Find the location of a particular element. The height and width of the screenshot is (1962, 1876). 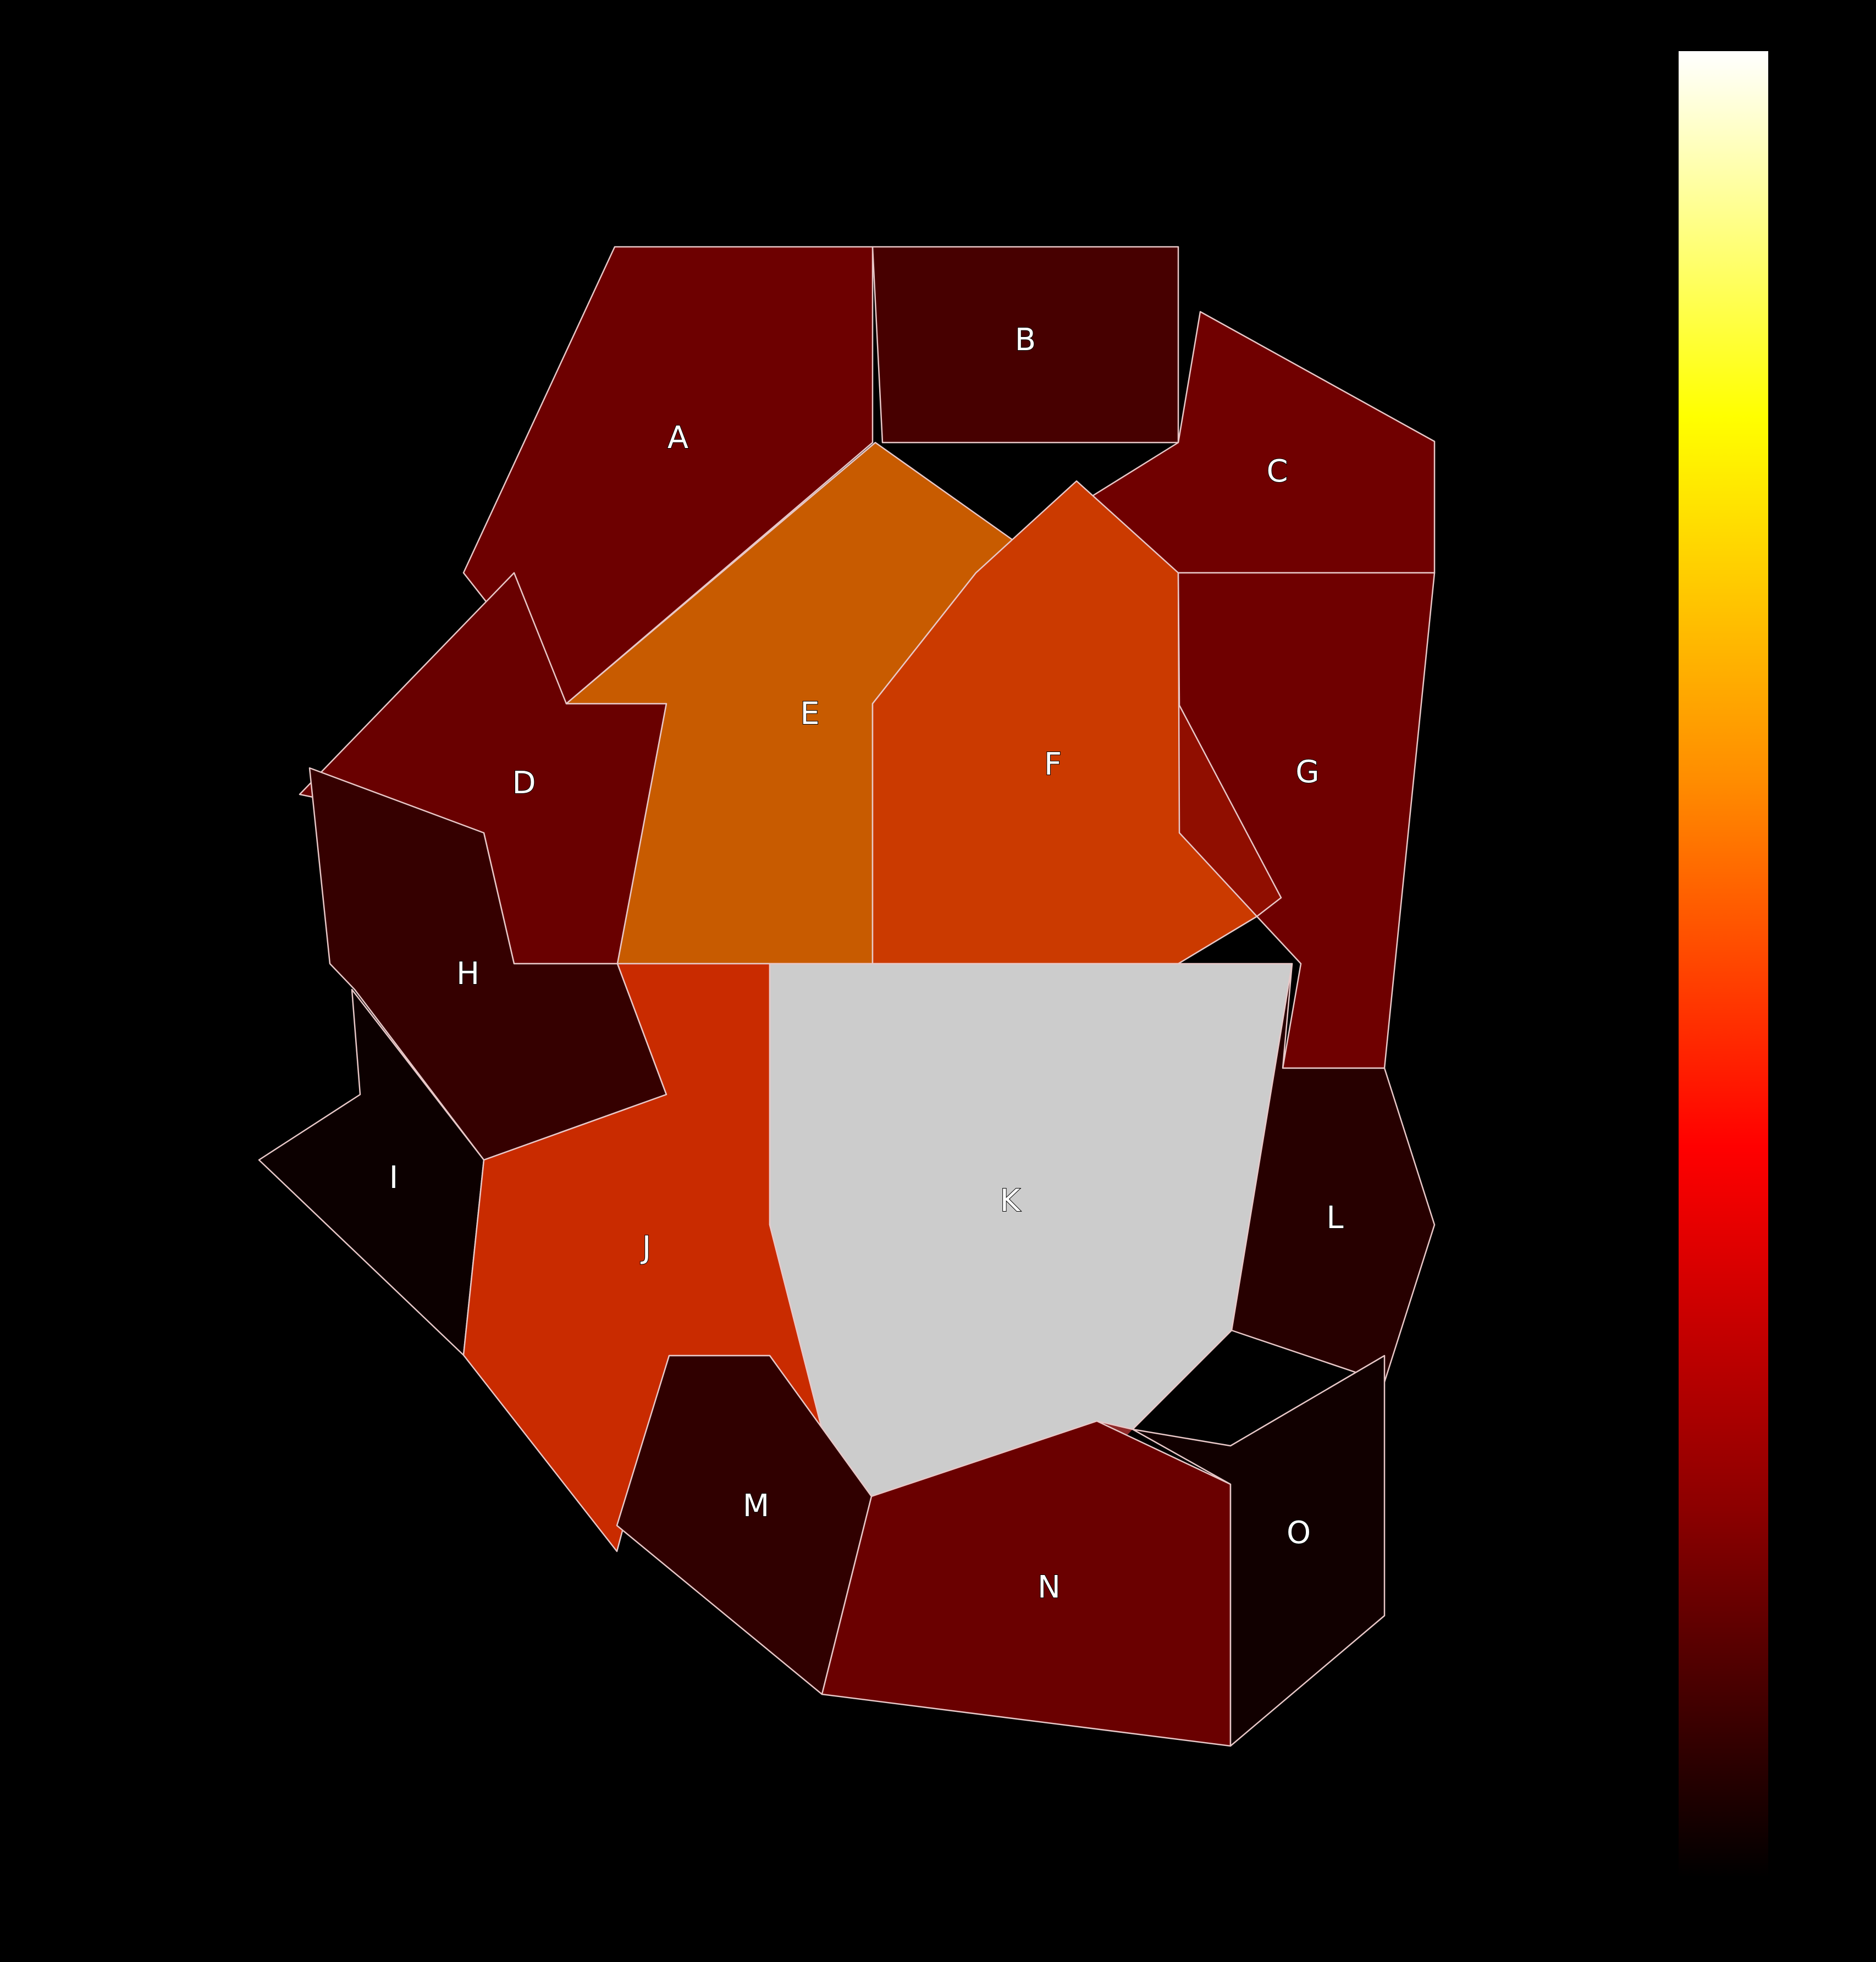

region-o is located at coordinates (1259, 1551).